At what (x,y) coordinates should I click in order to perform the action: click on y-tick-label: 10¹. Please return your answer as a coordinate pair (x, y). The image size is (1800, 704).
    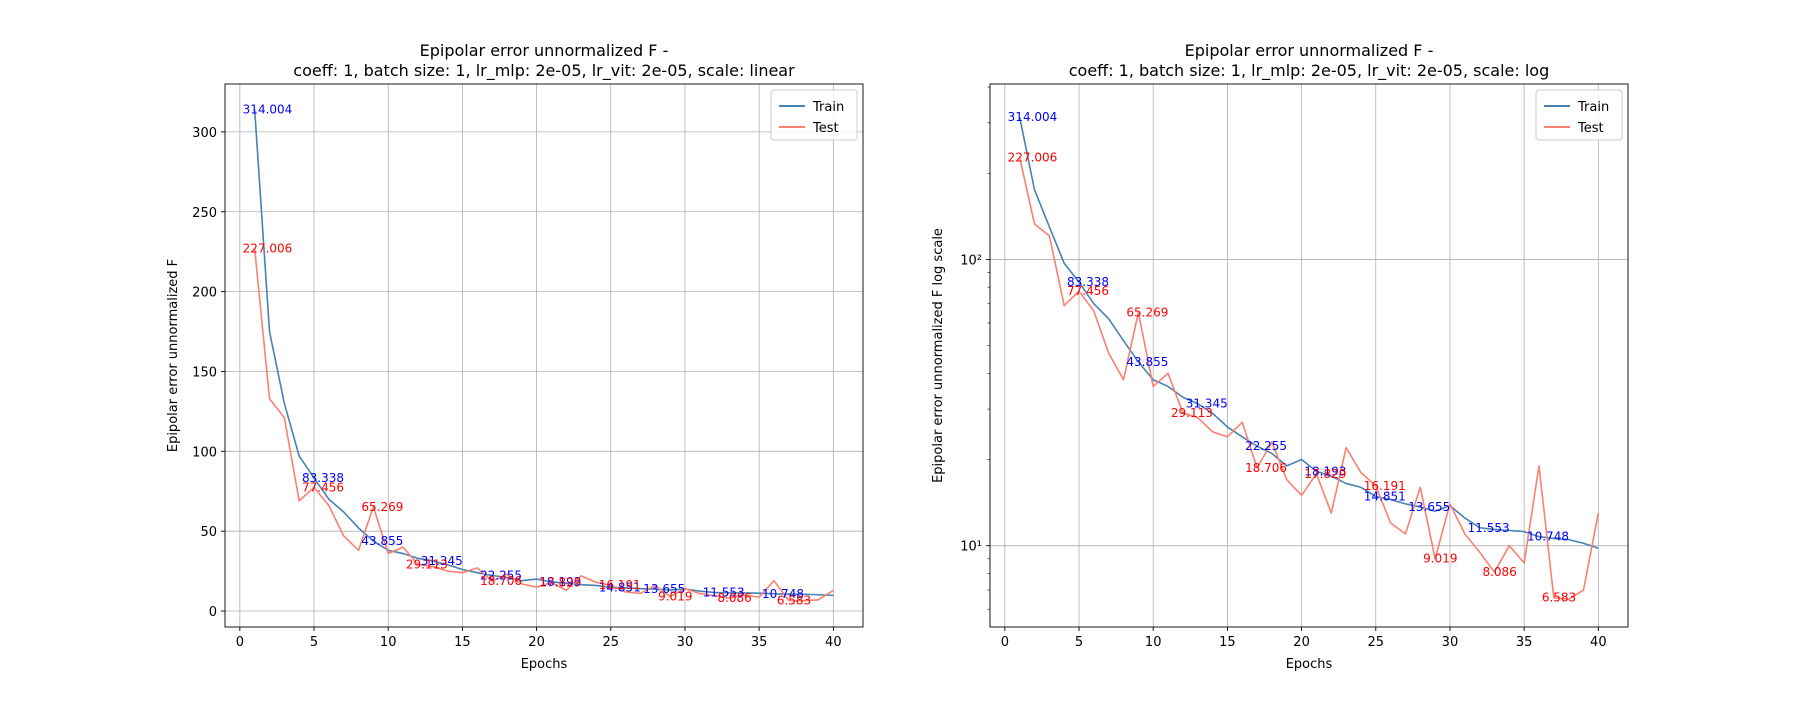
    Looking at the image, I should click on (971, 547).